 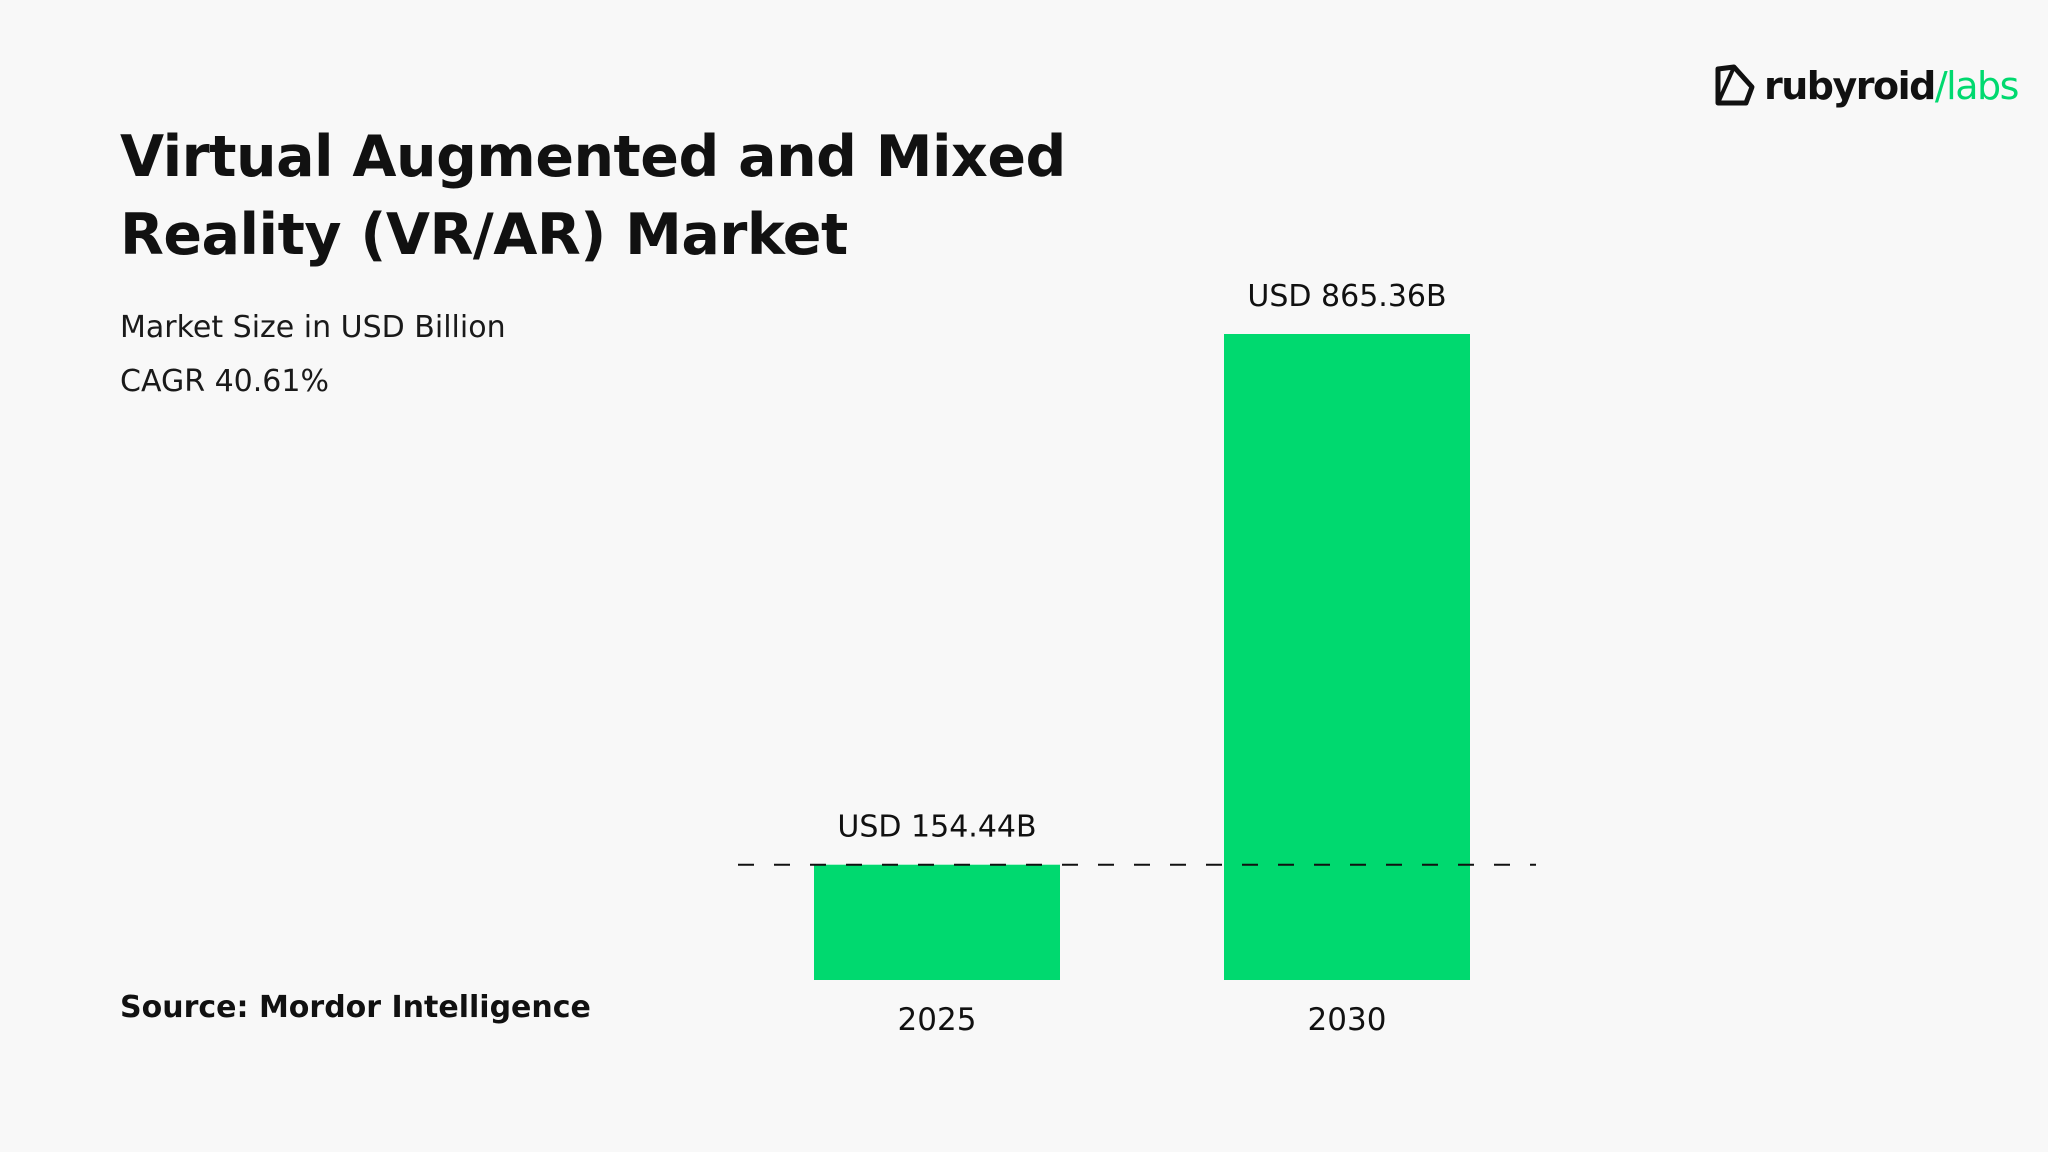 What do you see at coordinates (937, 1020) in the screenshot?
I see `x-tick-label-2025: 2025` at bounding box center [937, 1020].